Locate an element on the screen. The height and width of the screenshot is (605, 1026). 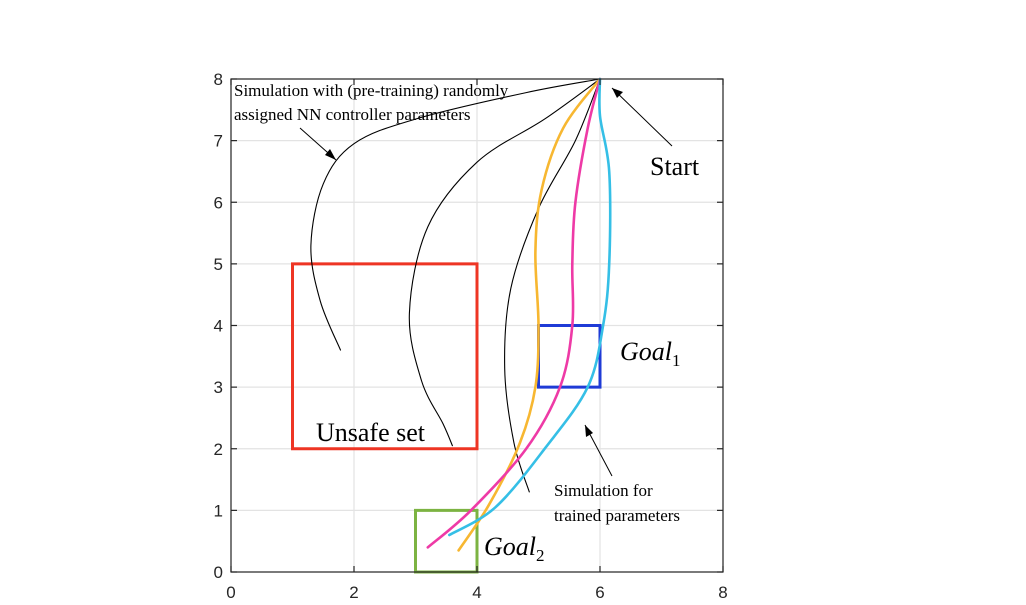
goal2-subscript: 2 is located at coordinates (540, 555).